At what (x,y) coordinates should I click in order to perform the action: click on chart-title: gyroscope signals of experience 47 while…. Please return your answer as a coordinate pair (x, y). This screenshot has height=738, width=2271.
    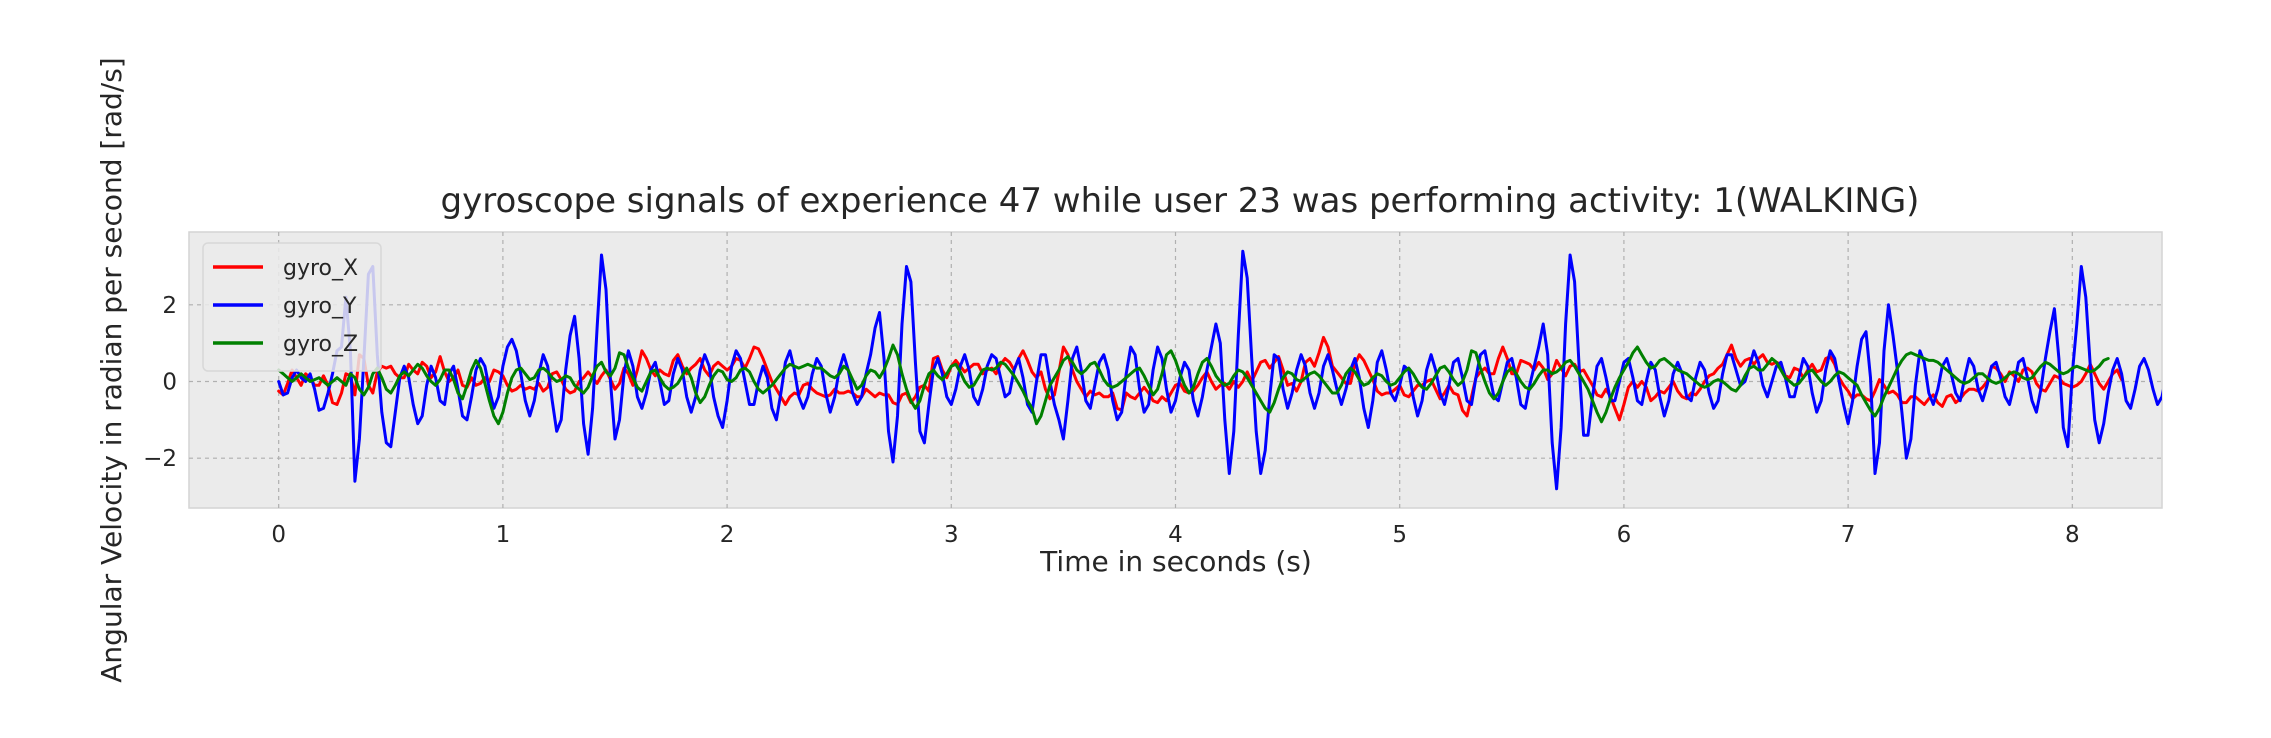
    Looking at the image, I should click on (1180, 201).